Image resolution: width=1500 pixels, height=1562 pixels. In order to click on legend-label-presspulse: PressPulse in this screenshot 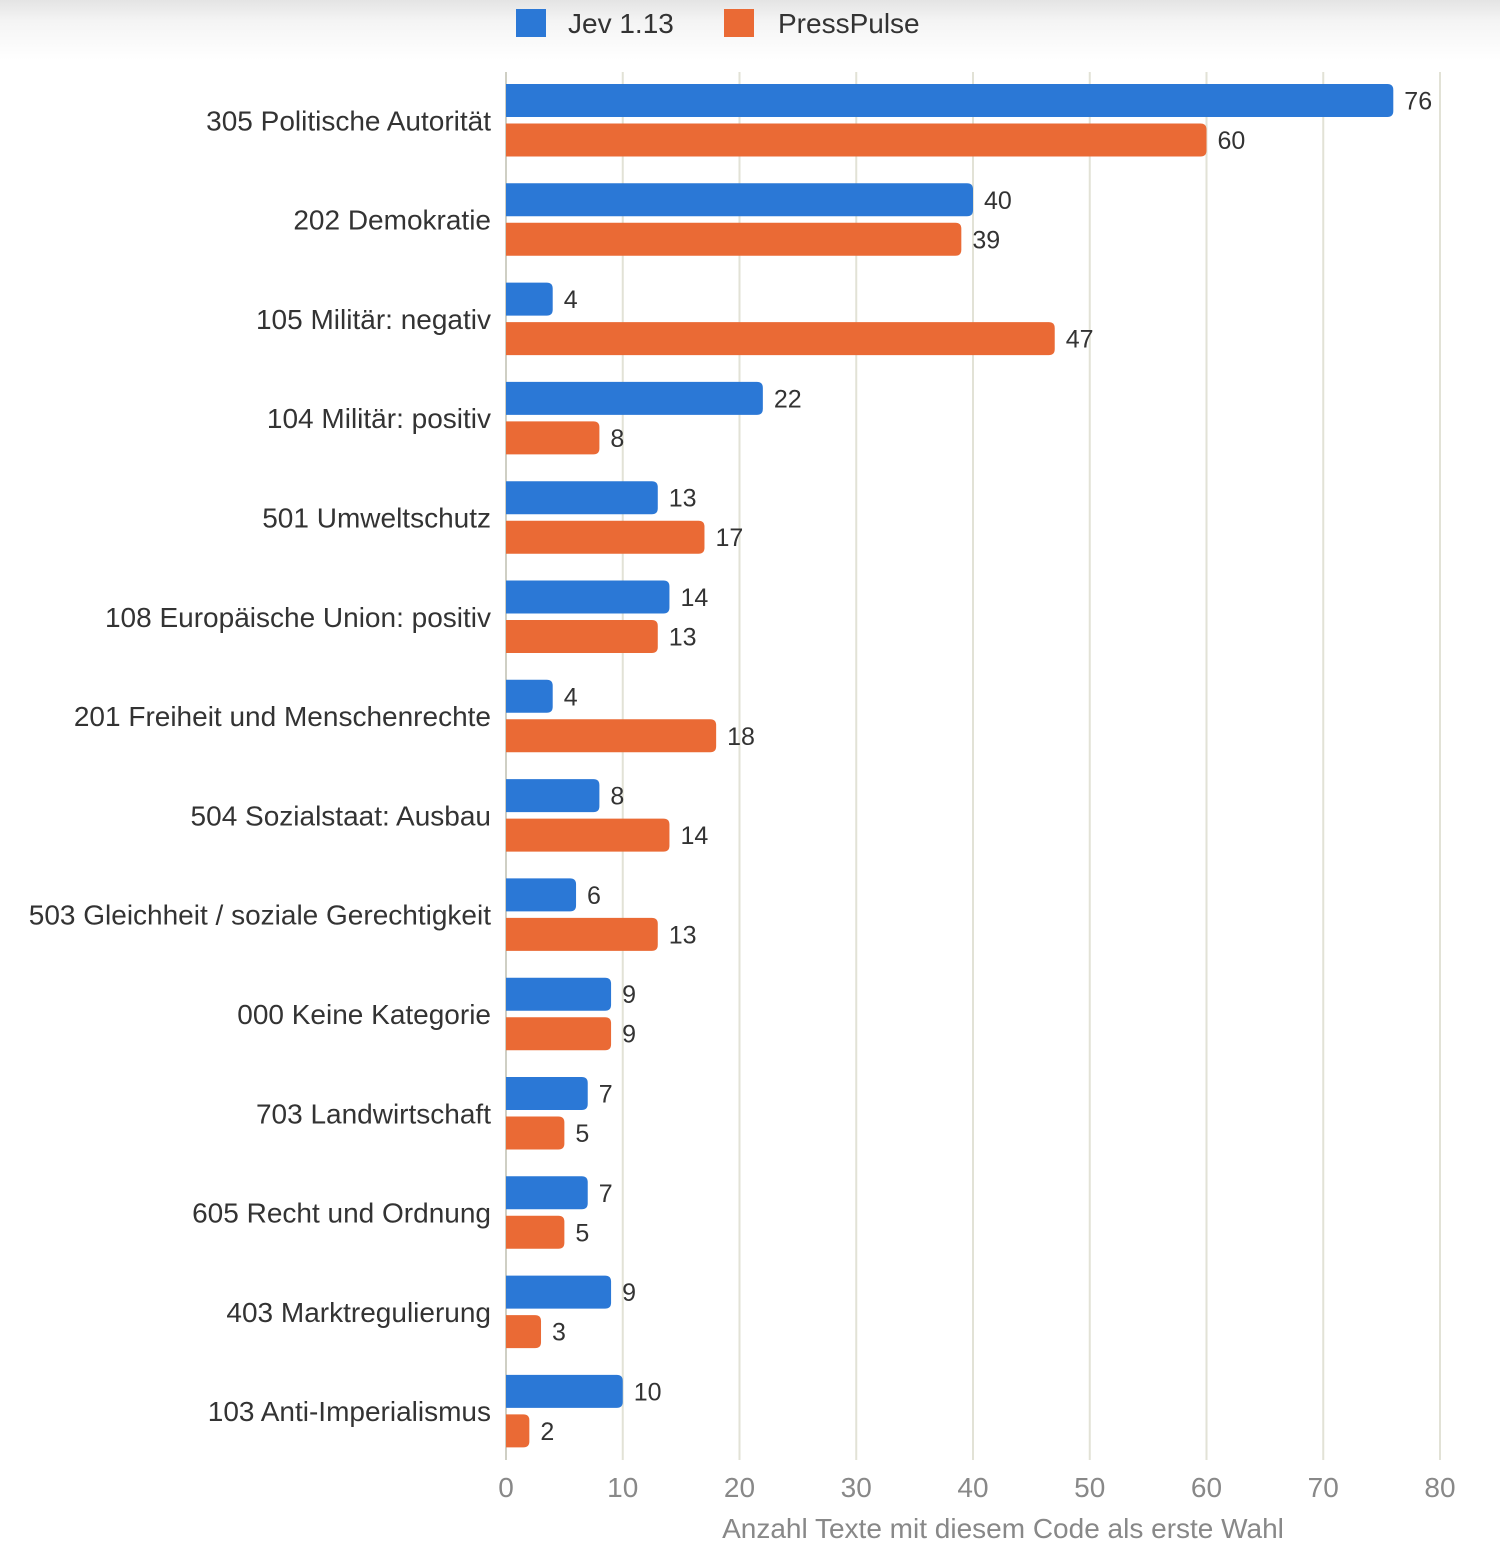, I will do `click(849, 23)`.